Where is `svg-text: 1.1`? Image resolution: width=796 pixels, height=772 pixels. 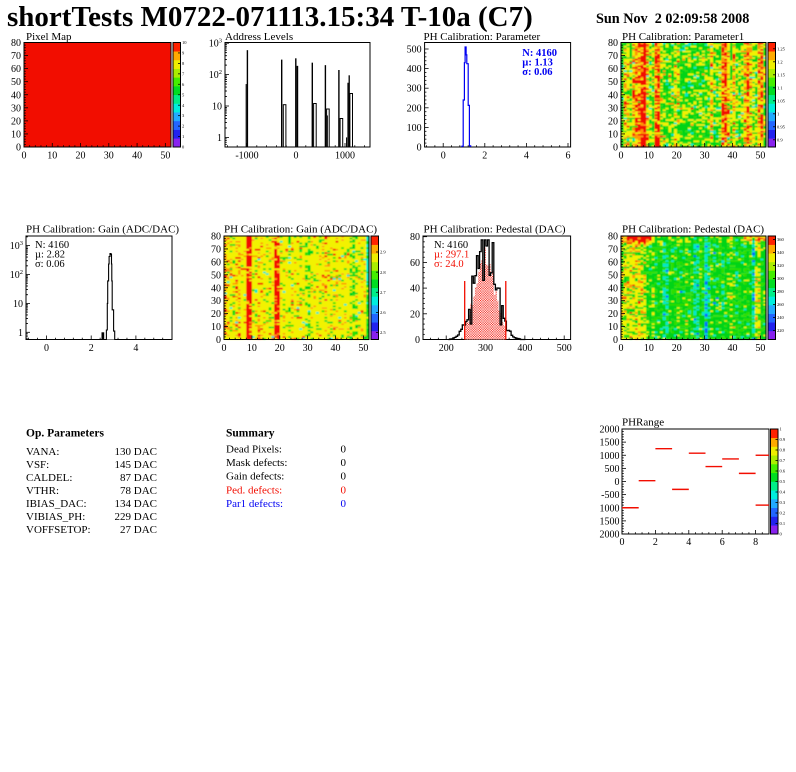
svg-text: 1.1 is located at coordinates (780, 87).